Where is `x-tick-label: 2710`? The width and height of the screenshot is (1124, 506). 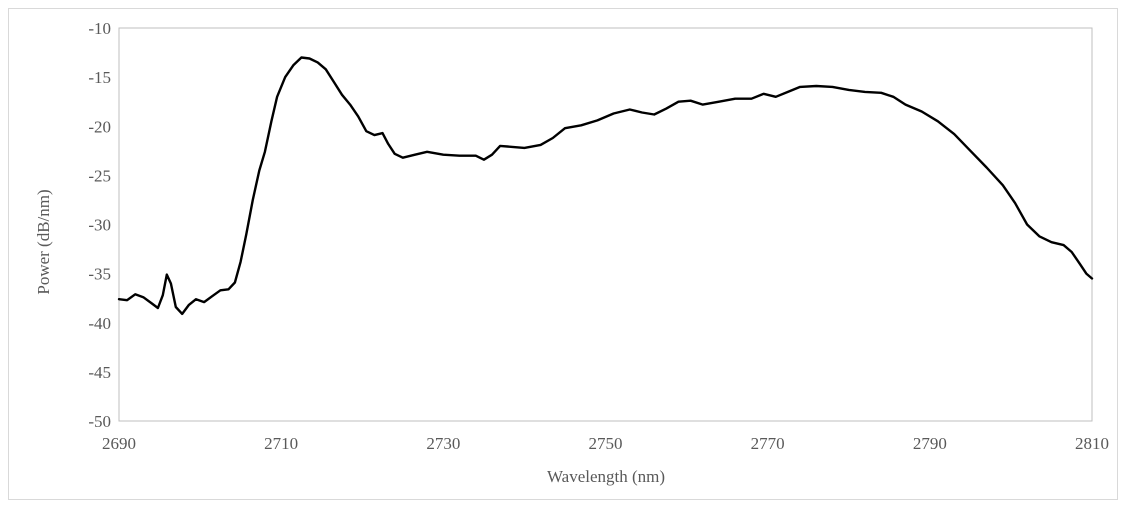
x-tick-label: 2710 is located at coordinates (281, 443).